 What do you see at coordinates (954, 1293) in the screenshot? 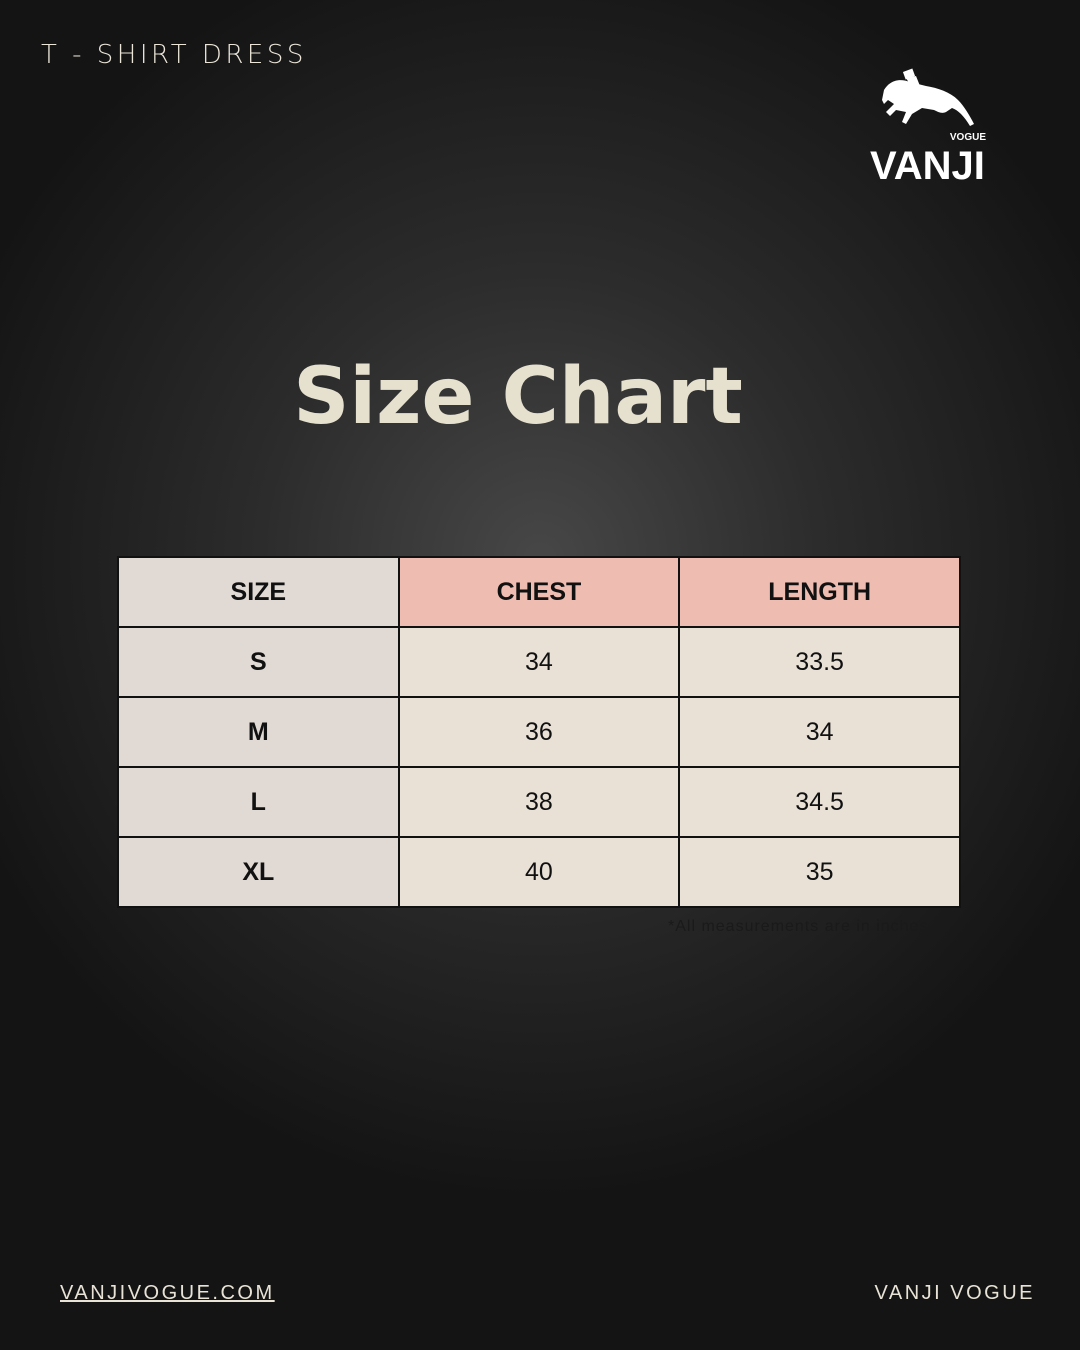
I see `brand-name: VANJI VOGUE` at bounding box center [954, 1293].